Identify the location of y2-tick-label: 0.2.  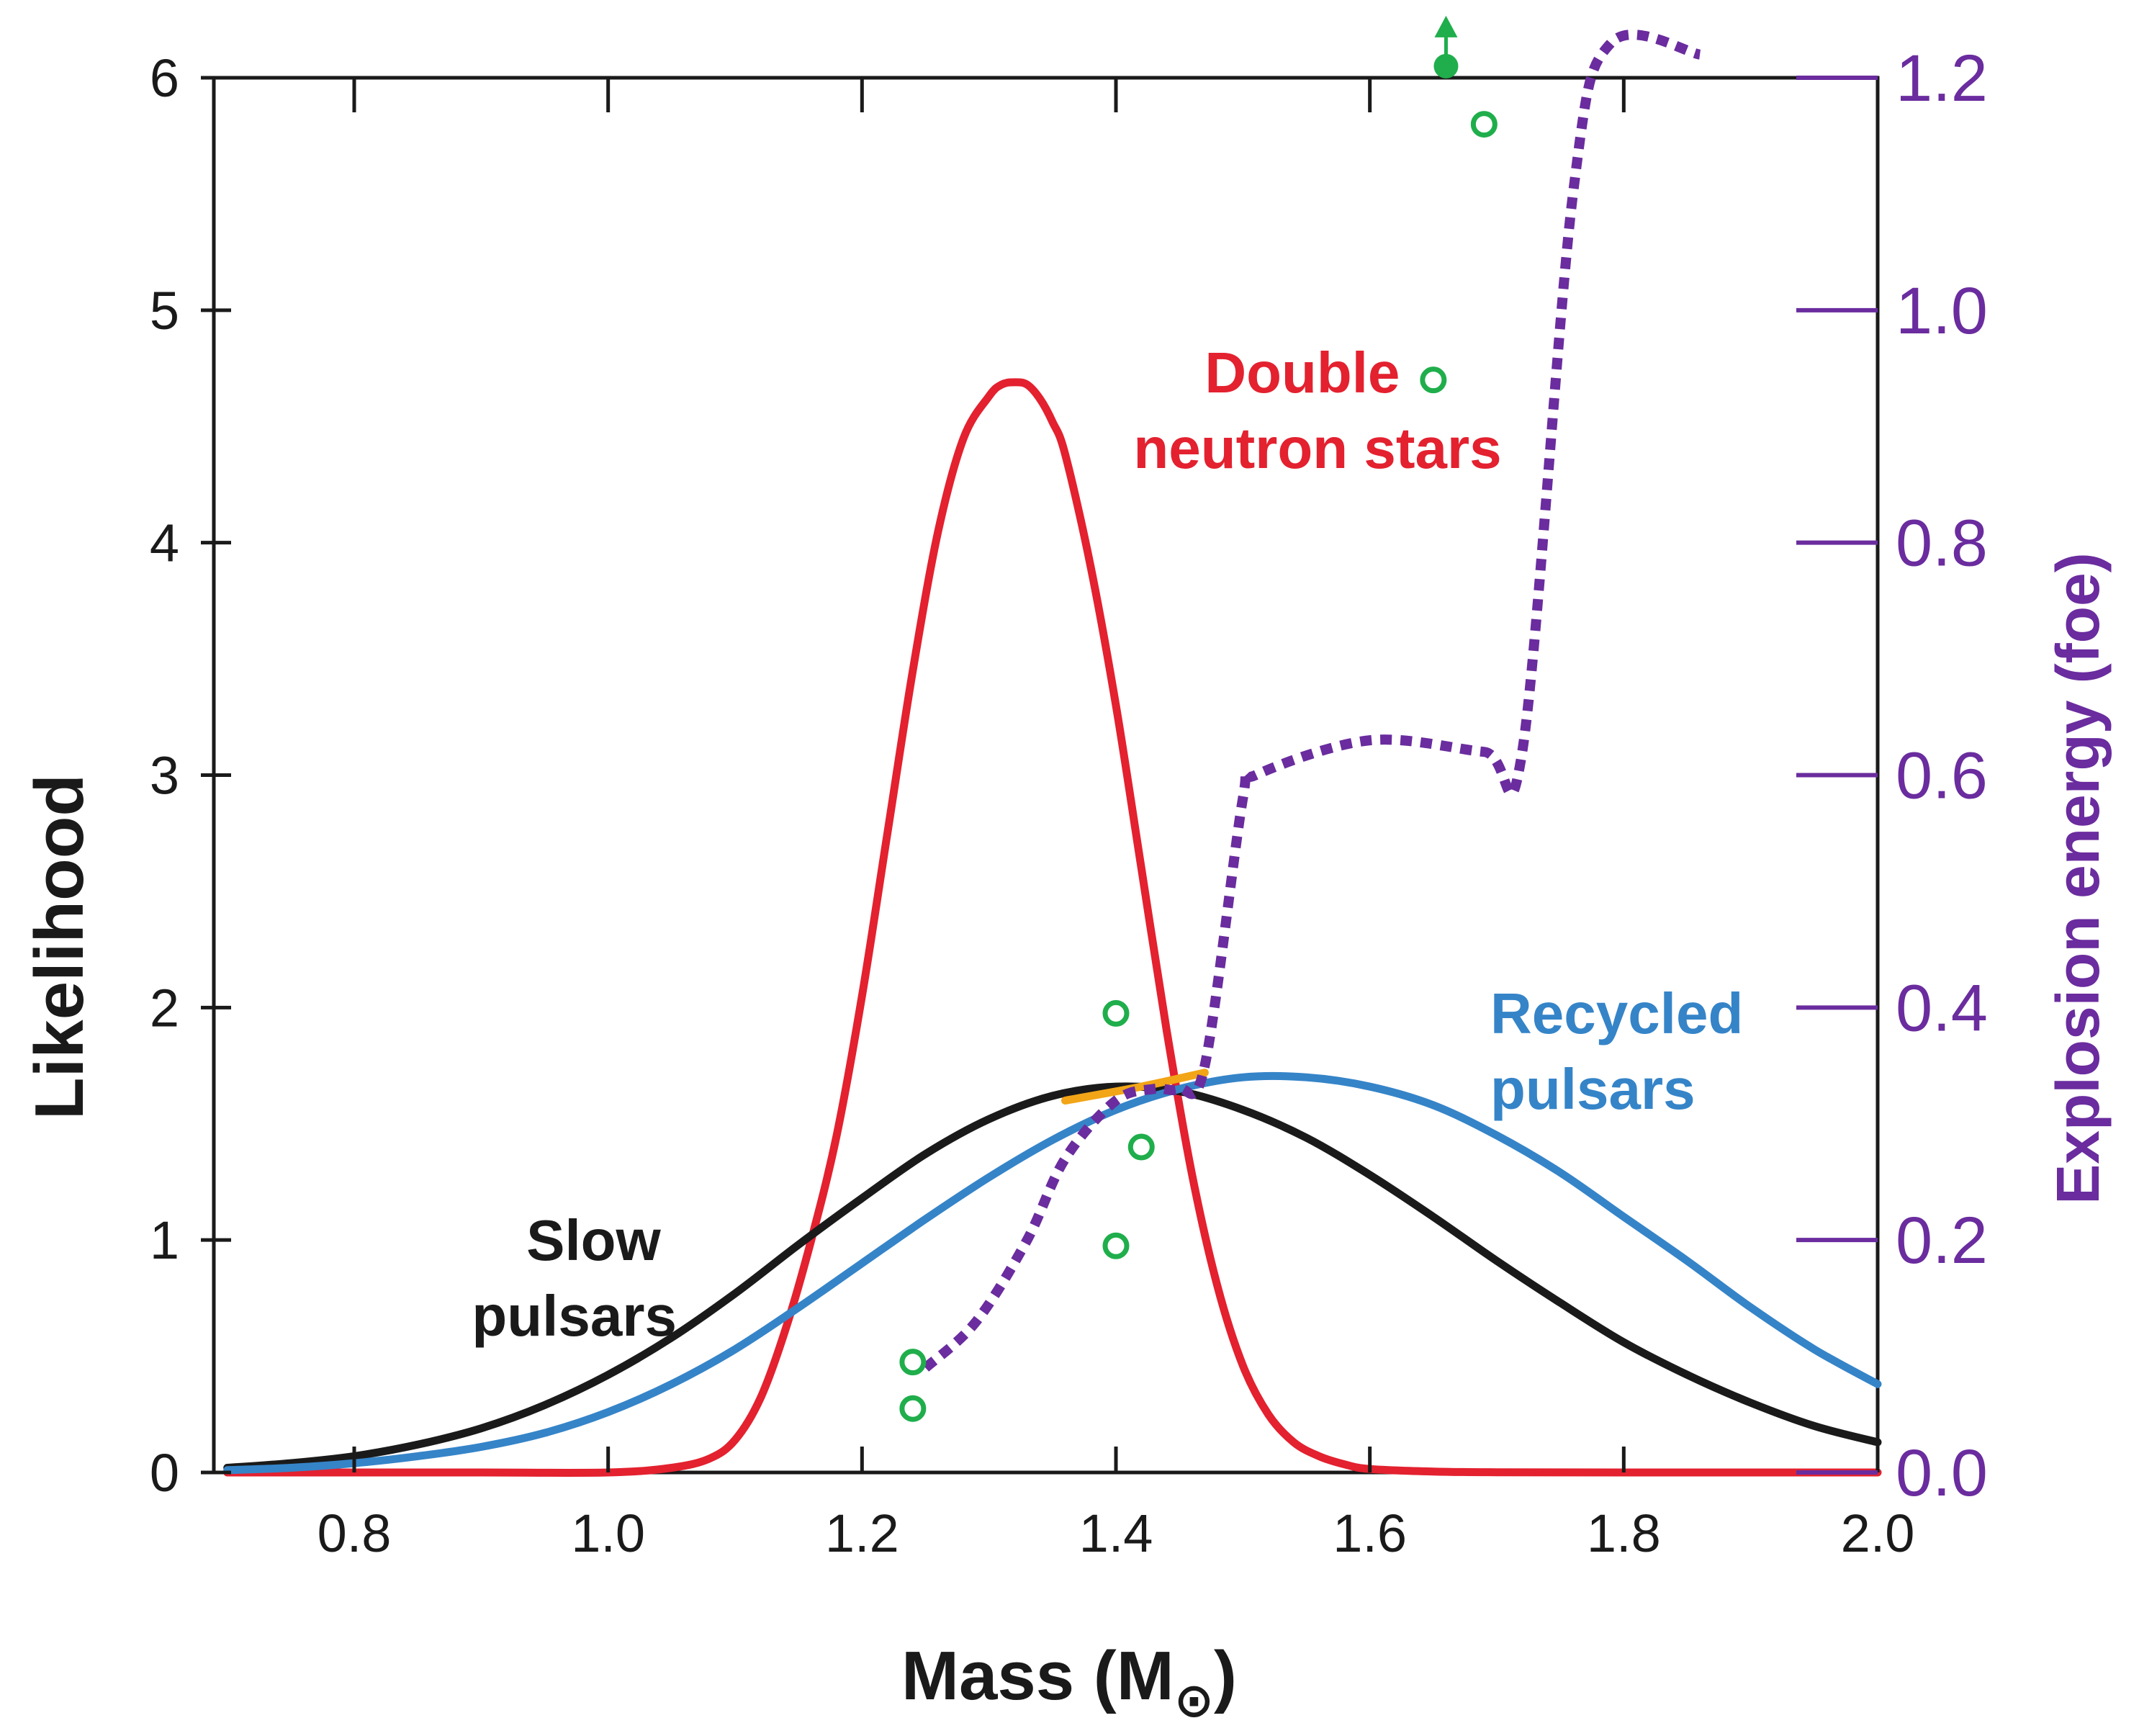
(1942, 1241).